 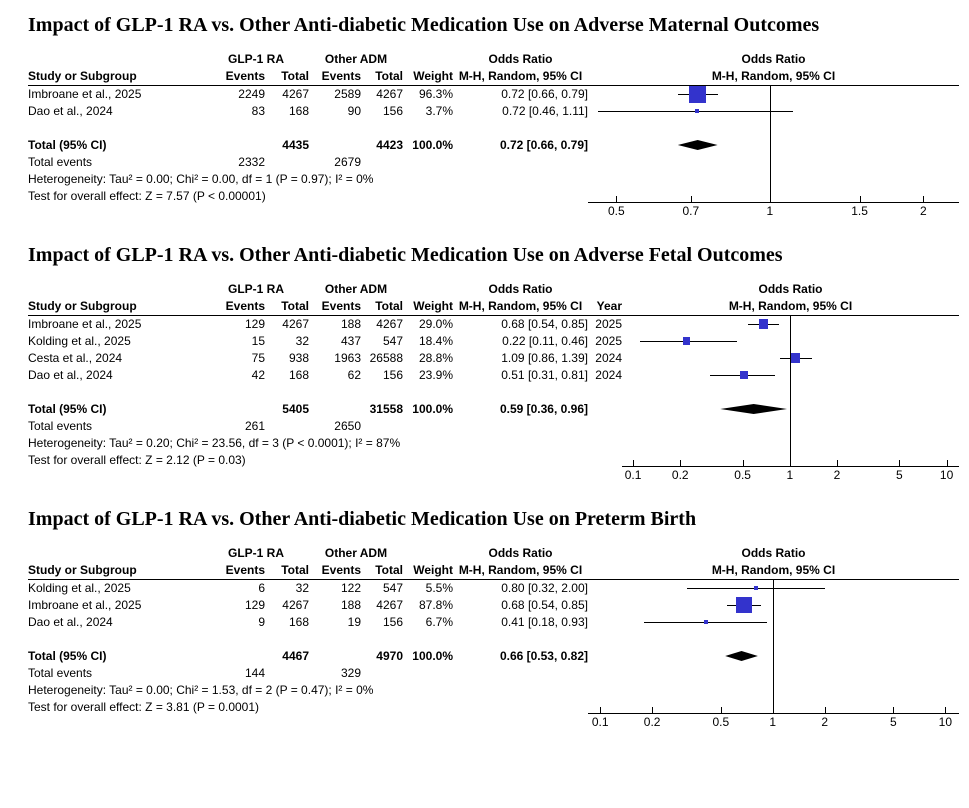 I want to click on adm-grand-total: 4423, so click(x=389, y=145).